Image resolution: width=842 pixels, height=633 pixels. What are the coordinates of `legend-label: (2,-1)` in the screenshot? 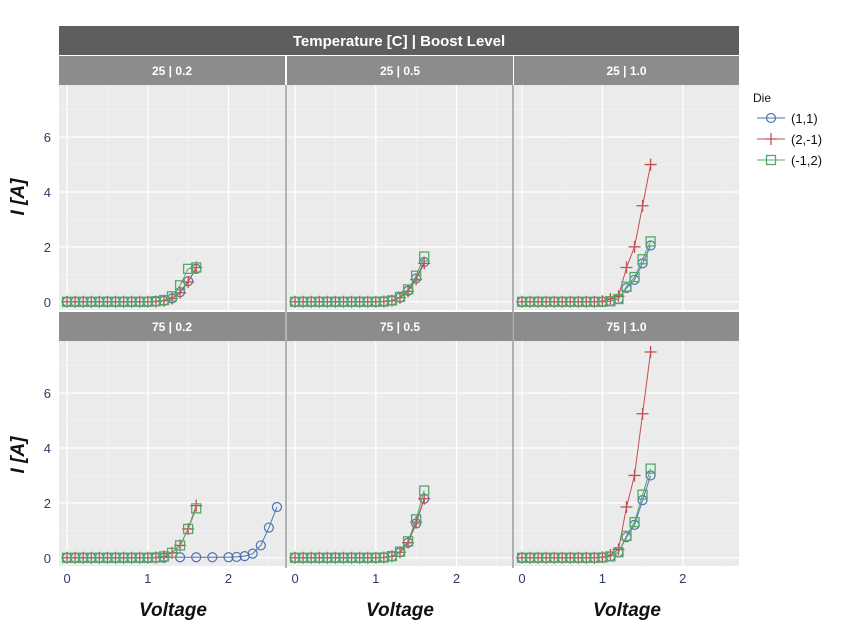 It's located at (806, 139).